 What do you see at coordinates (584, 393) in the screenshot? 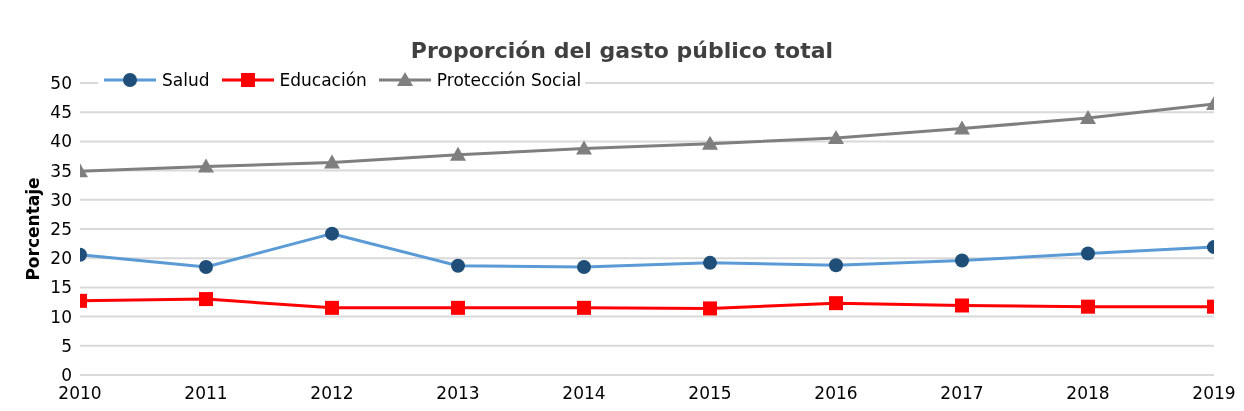
I see `x-tick-label: 2014` at bounding box center [584, 393].